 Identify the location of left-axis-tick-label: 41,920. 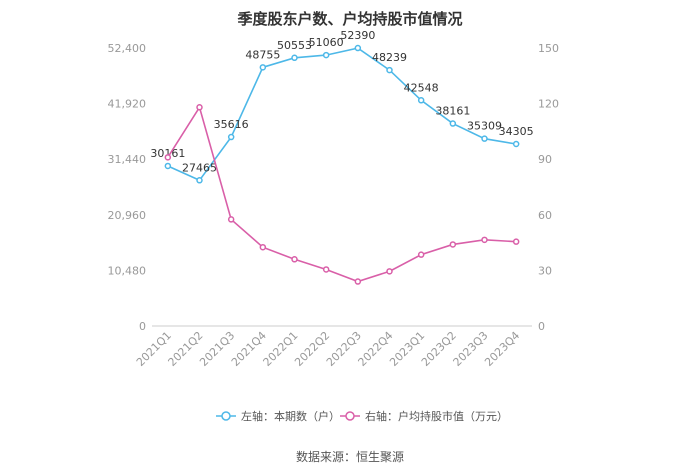
(127, 104).